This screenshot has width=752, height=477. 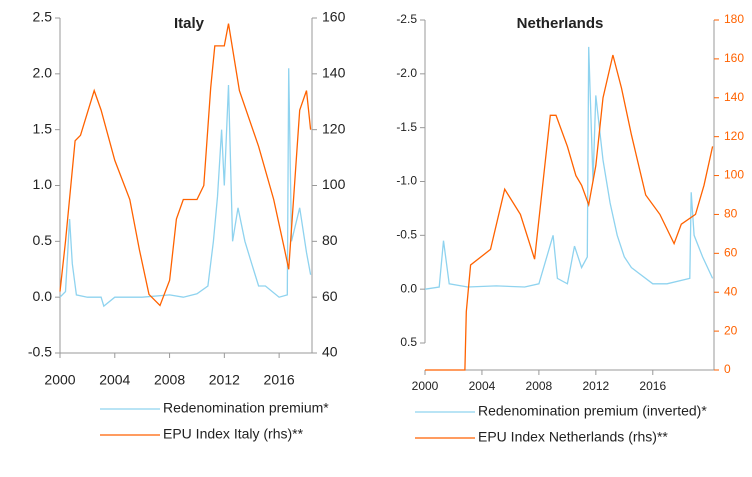 I want to click on y-tick-label: 2.5, so click(x=43, y=17).